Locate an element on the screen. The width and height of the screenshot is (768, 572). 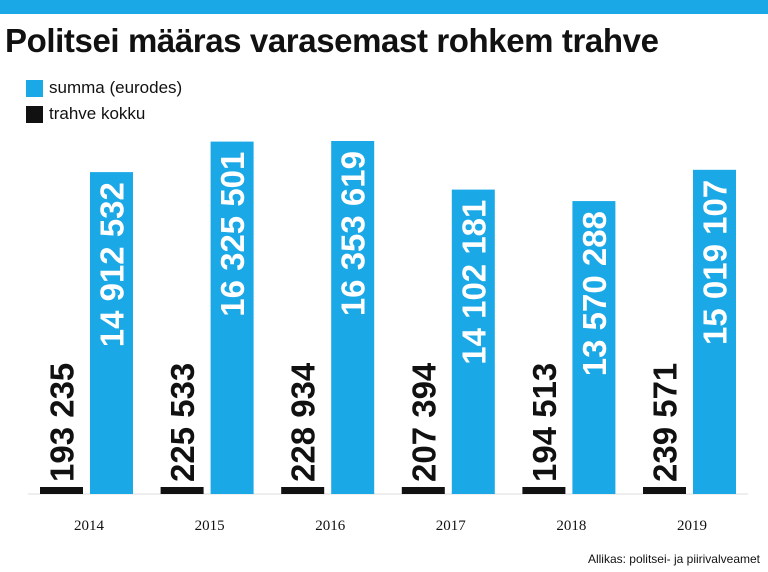
legend-swatch-amount is located at coordinates (34, 88).